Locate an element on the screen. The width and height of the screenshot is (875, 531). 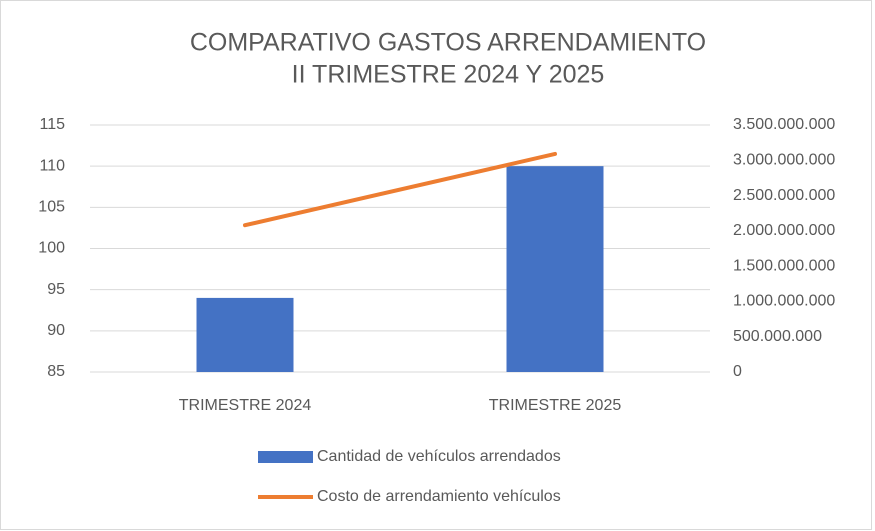
legend-swatch is located at coordinates (285, 457).